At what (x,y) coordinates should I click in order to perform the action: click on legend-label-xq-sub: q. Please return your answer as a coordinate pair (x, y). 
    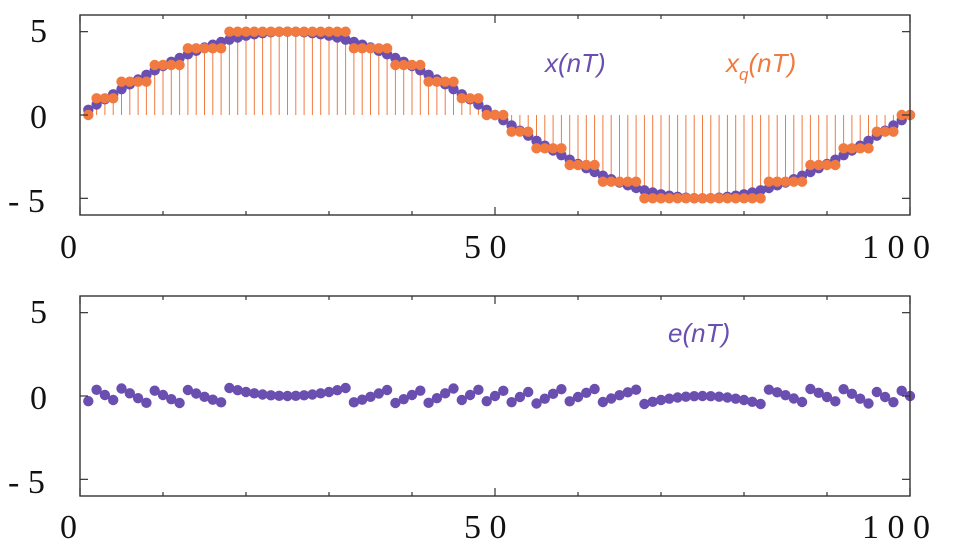
    Looking at the image, I should click on (744, 74).